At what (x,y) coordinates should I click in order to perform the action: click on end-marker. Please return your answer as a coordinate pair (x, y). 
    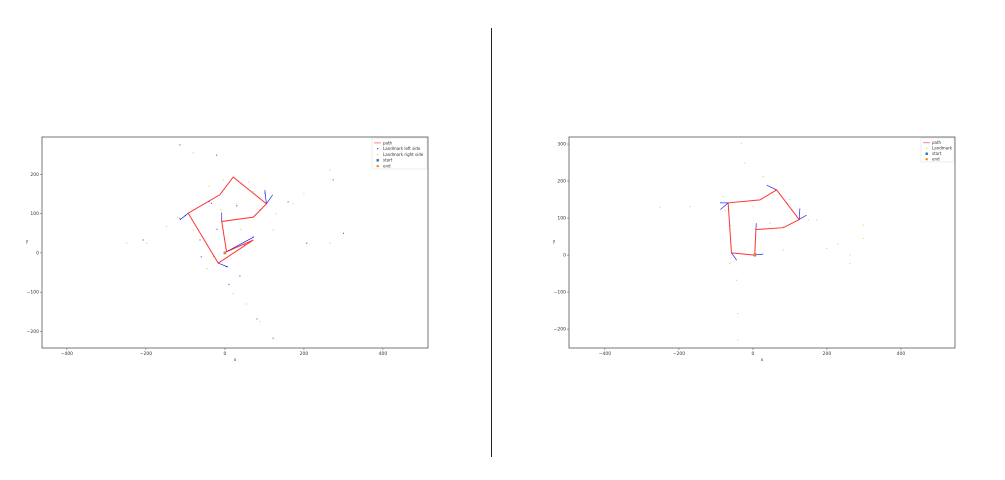
    Looking at the image, I should click on (754, 255).